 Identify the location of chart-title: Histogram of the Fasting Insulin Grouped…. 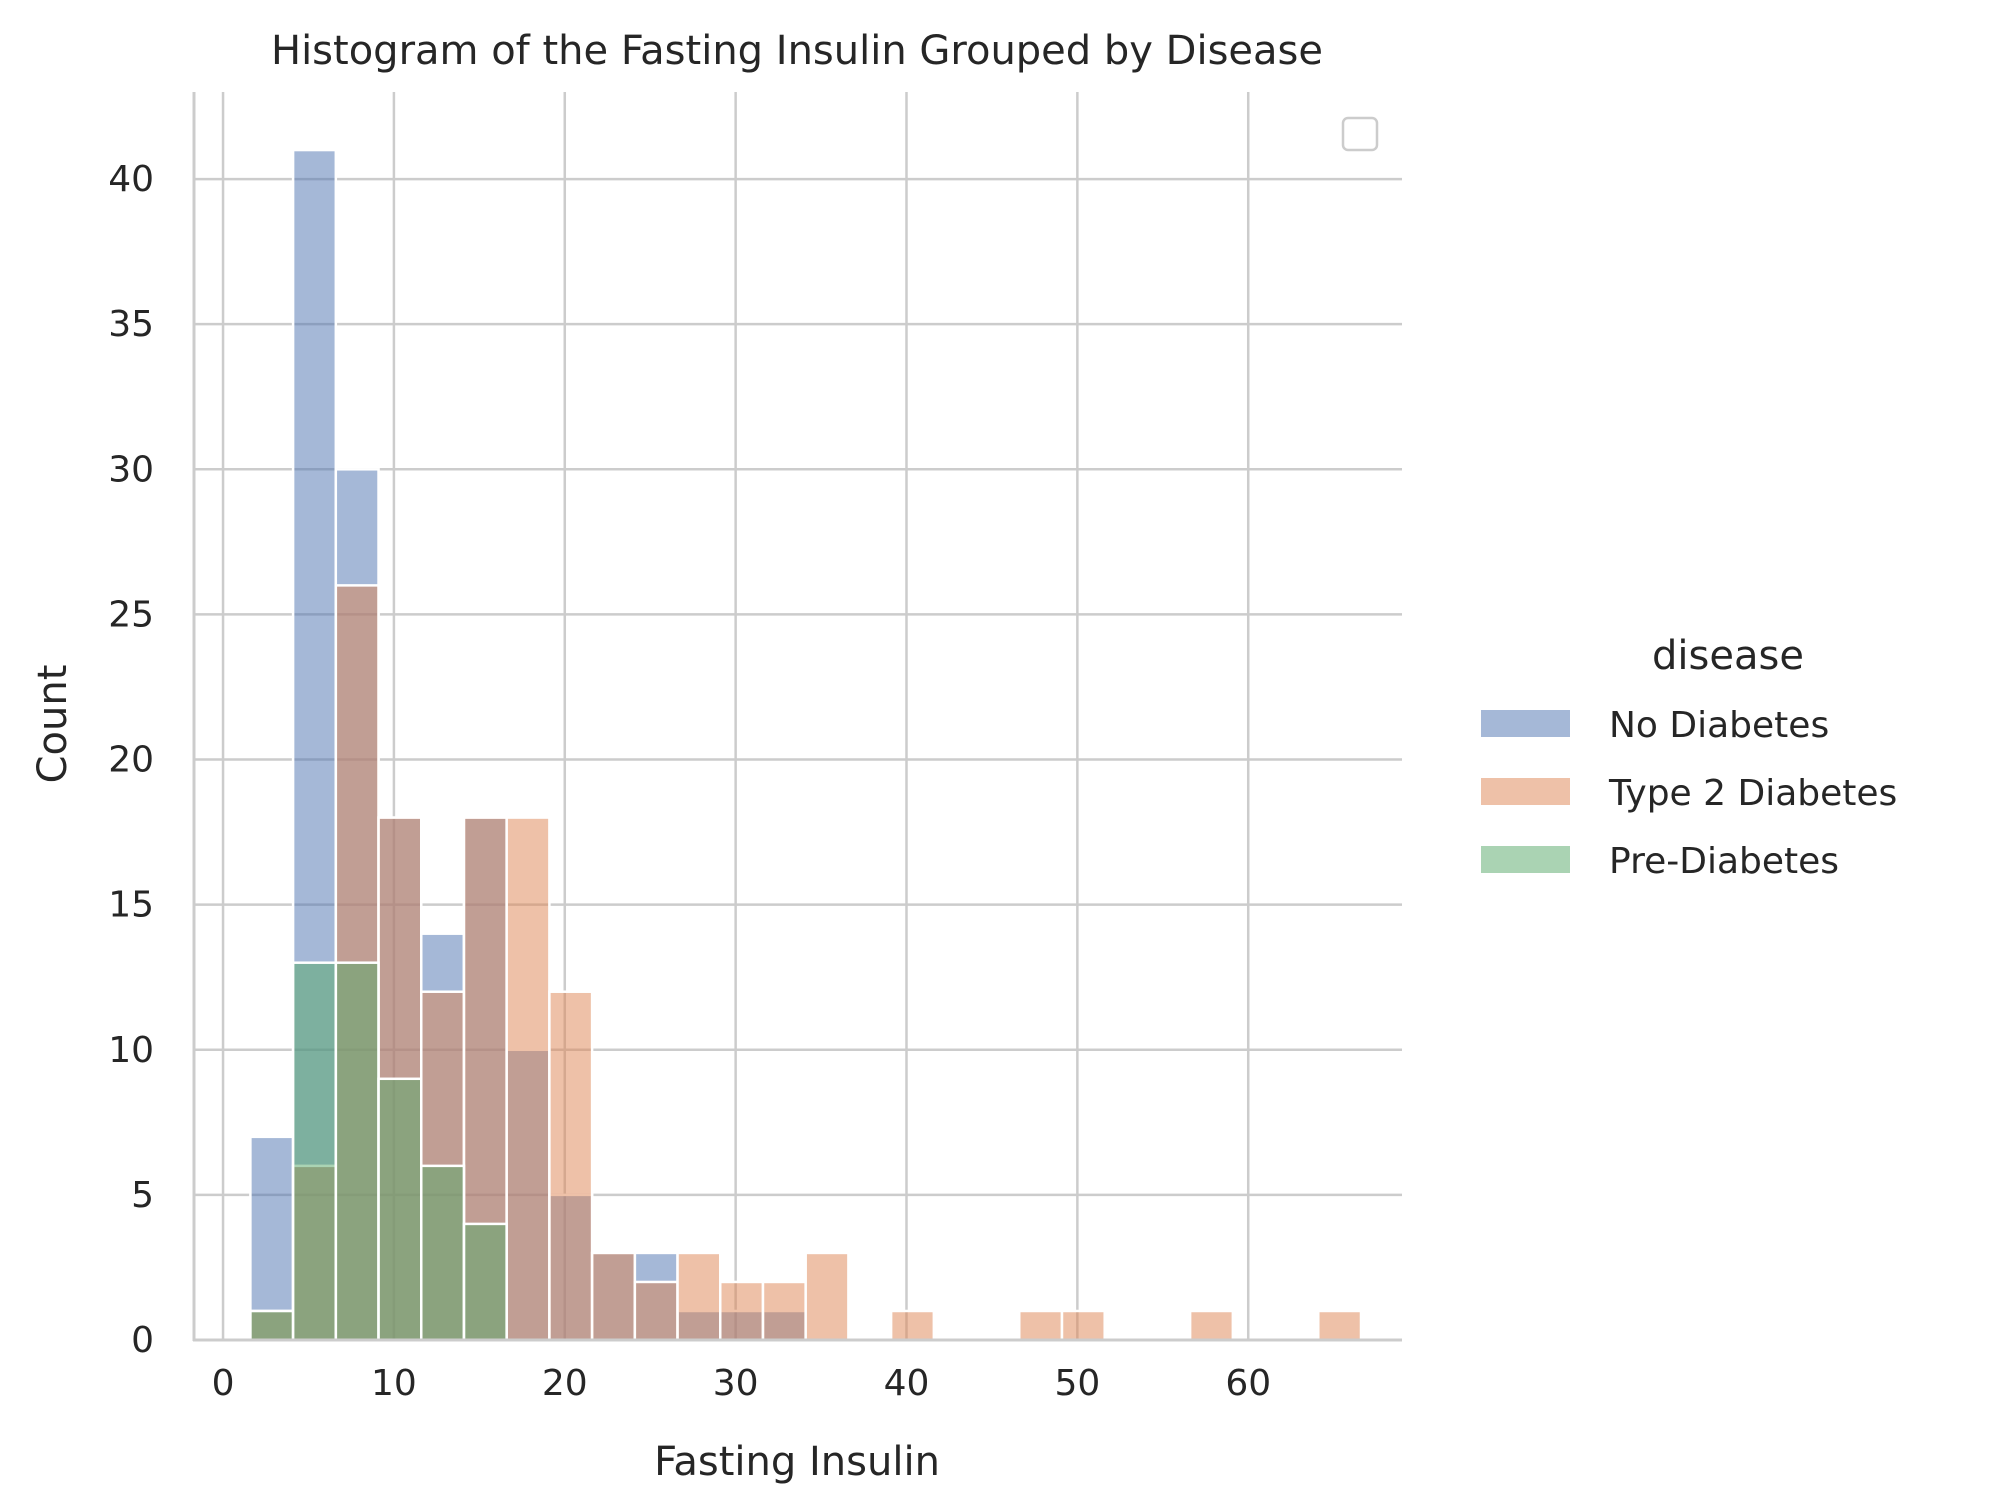
(797, 51).